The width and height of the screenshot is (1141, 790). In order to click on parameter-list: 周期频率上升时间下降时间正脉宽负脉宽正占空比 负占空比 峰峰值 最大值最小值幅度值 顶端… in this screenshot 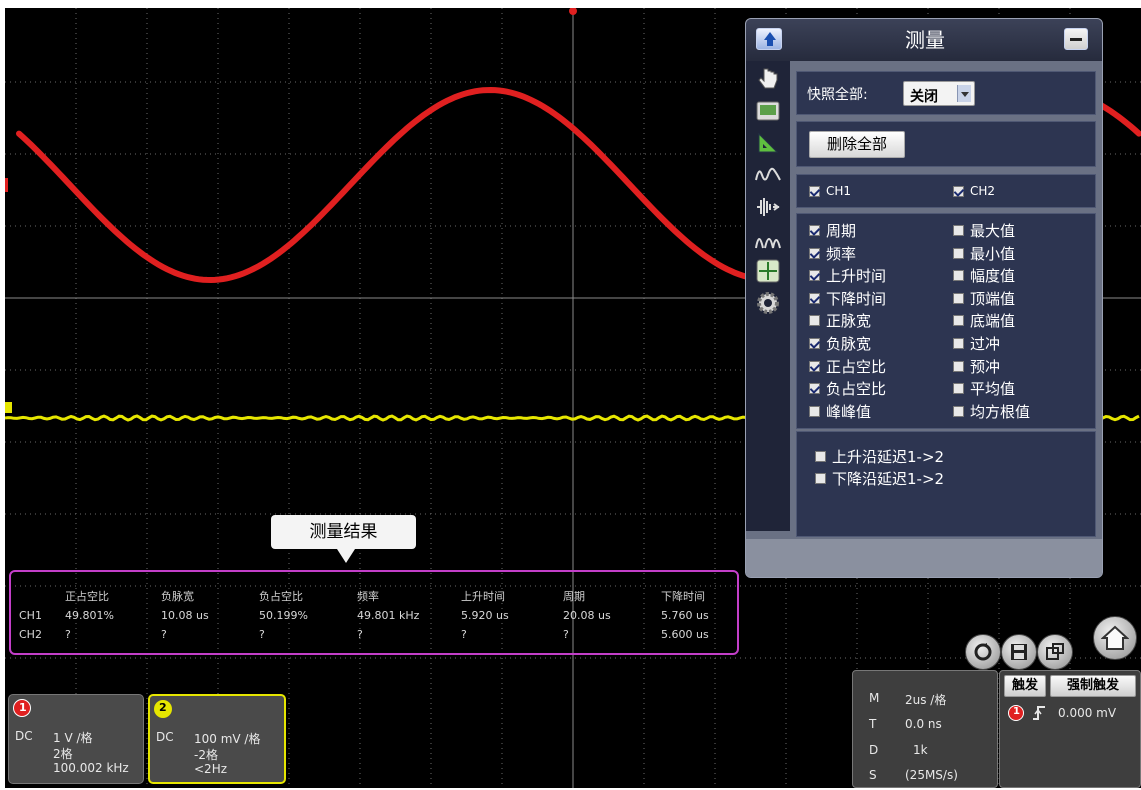, I will do `click(946, 321)`.